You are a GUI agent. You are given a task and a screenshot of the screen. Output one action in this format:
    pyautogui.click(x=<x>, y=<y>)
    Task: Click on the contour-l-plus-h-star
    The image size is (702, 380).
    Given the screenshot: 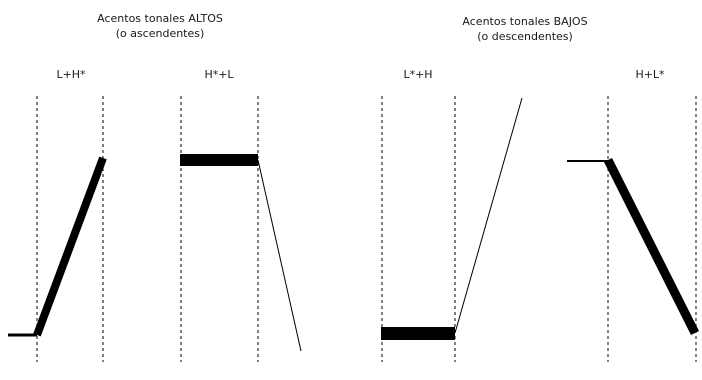 What is the action you would take?
    pyautogui.click(x=57, y=246)
    